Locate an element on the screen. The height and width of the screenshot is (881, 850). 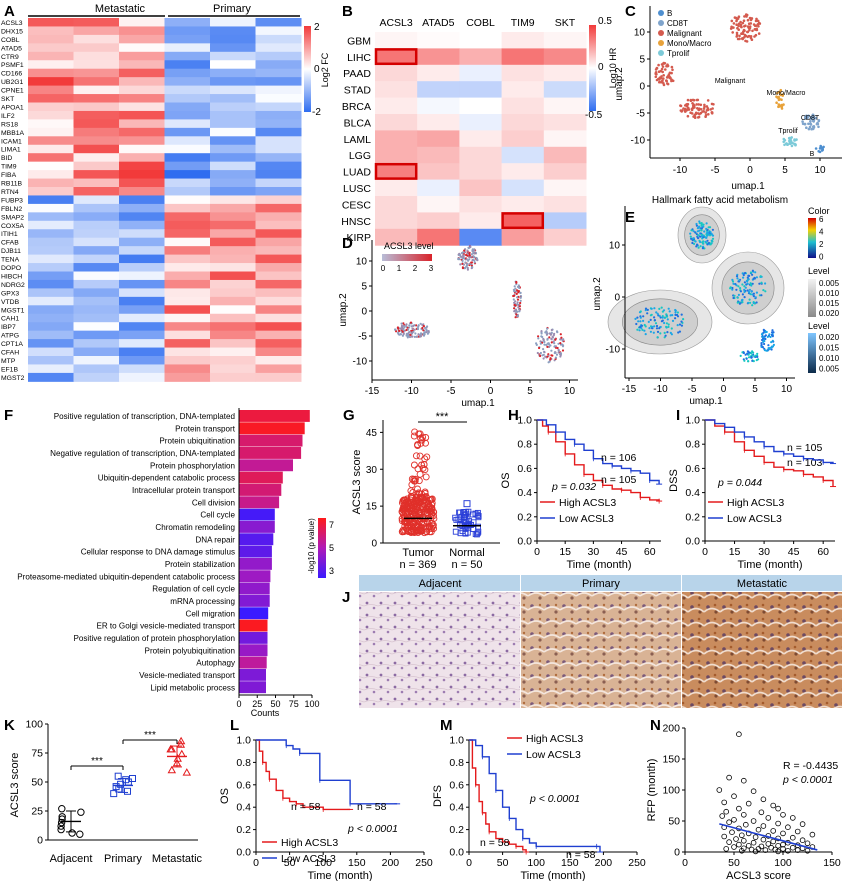
panel-a-gene-label: ICAM1 is located at coordinates (11, 141).